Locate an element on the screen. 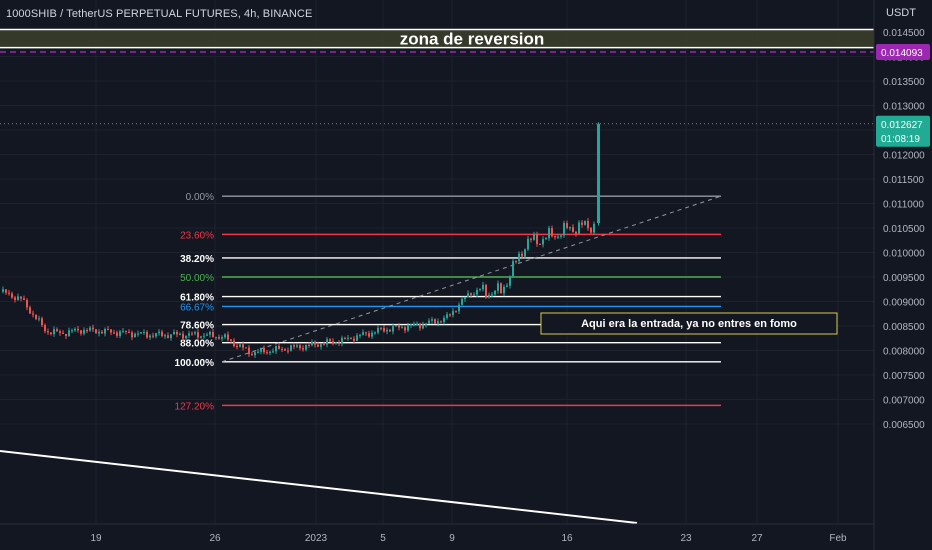 The height and width of the screenshot is (550, 932). price-tick-label: 0.010000 is located at coordinates (904, 254).